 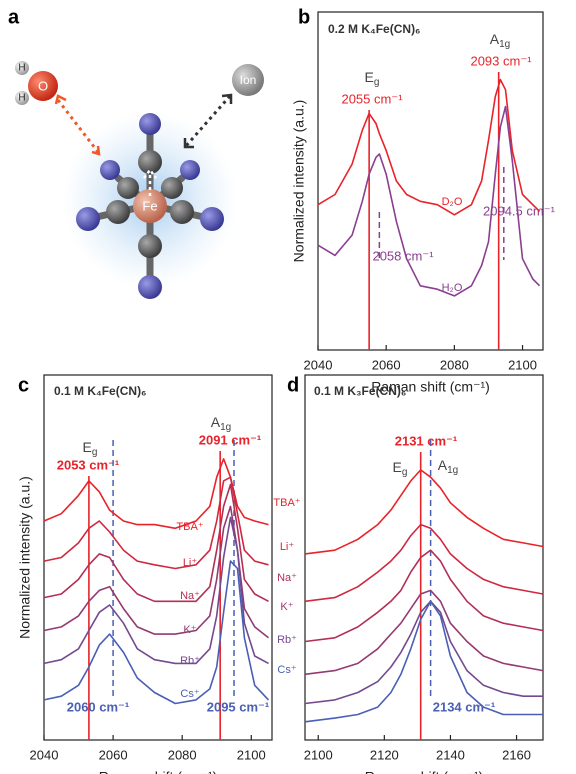 What do you see at coordinates (100, 391) in the screenshot?
I see `panel-title: 0.1 M K₄Fe(CN)₆` at bounding box center [100, 391].